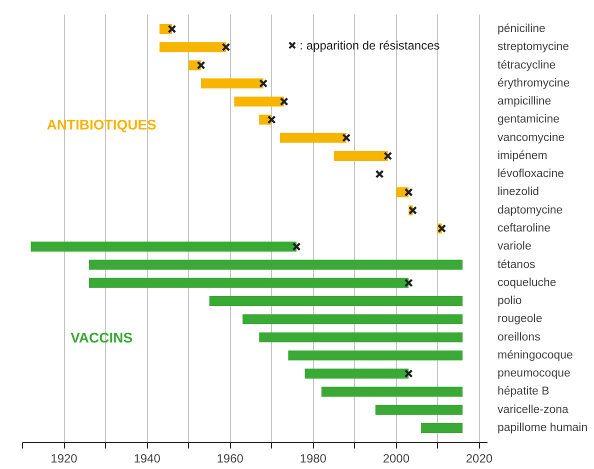 This screenshot has width=594, height=469. What do you see at coordinates (520, 319) in the screenshot?
I see `y-tick-label: rougeole` at bounding box center [520, 319].